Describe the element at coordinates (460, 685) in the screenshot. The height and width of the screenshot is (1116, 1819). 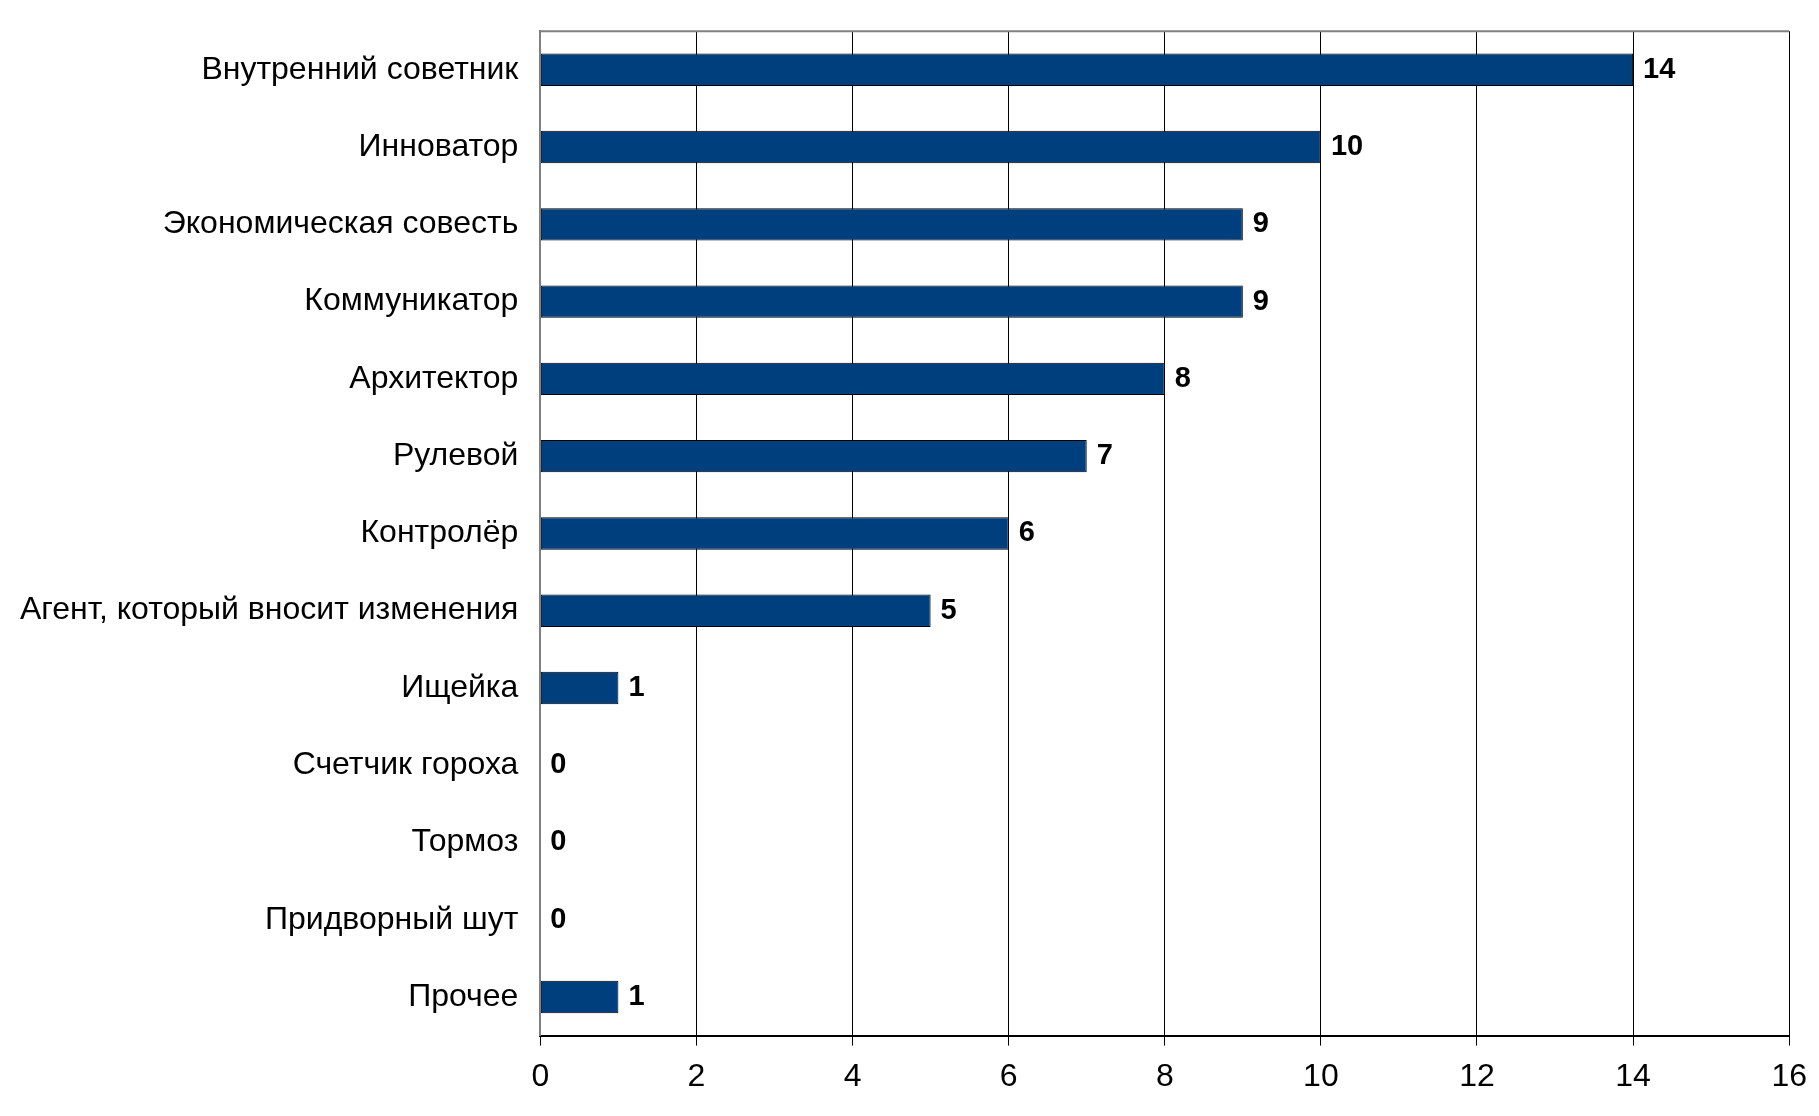
I see `y-tick-label: Ищейка` at that location.